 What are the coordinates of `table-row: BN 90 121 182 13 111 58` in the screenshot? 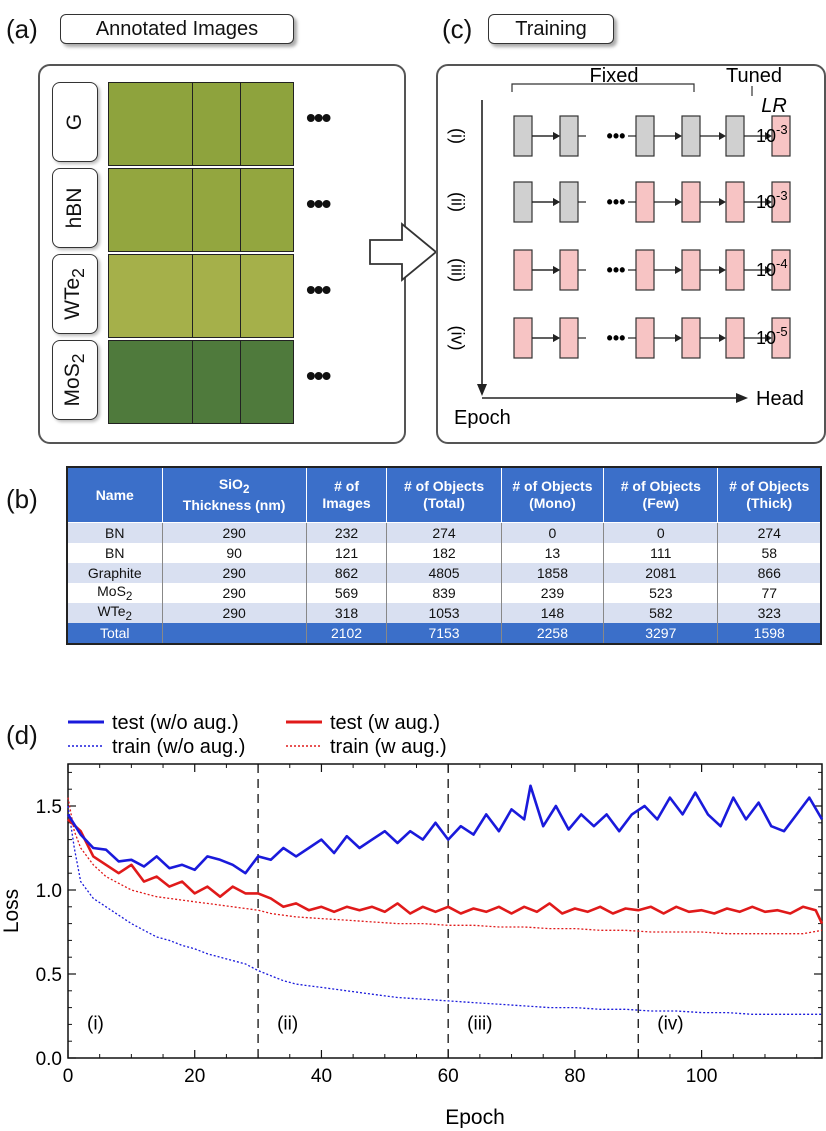 It's located at (443, 553).